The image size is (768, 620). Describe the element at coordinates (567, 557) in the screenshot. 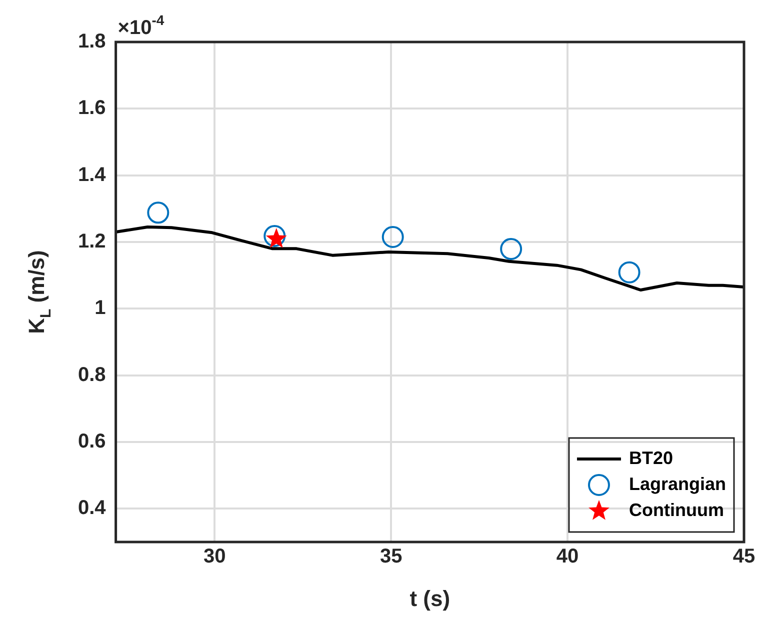

I see `x-tick-label: 40` at that location.